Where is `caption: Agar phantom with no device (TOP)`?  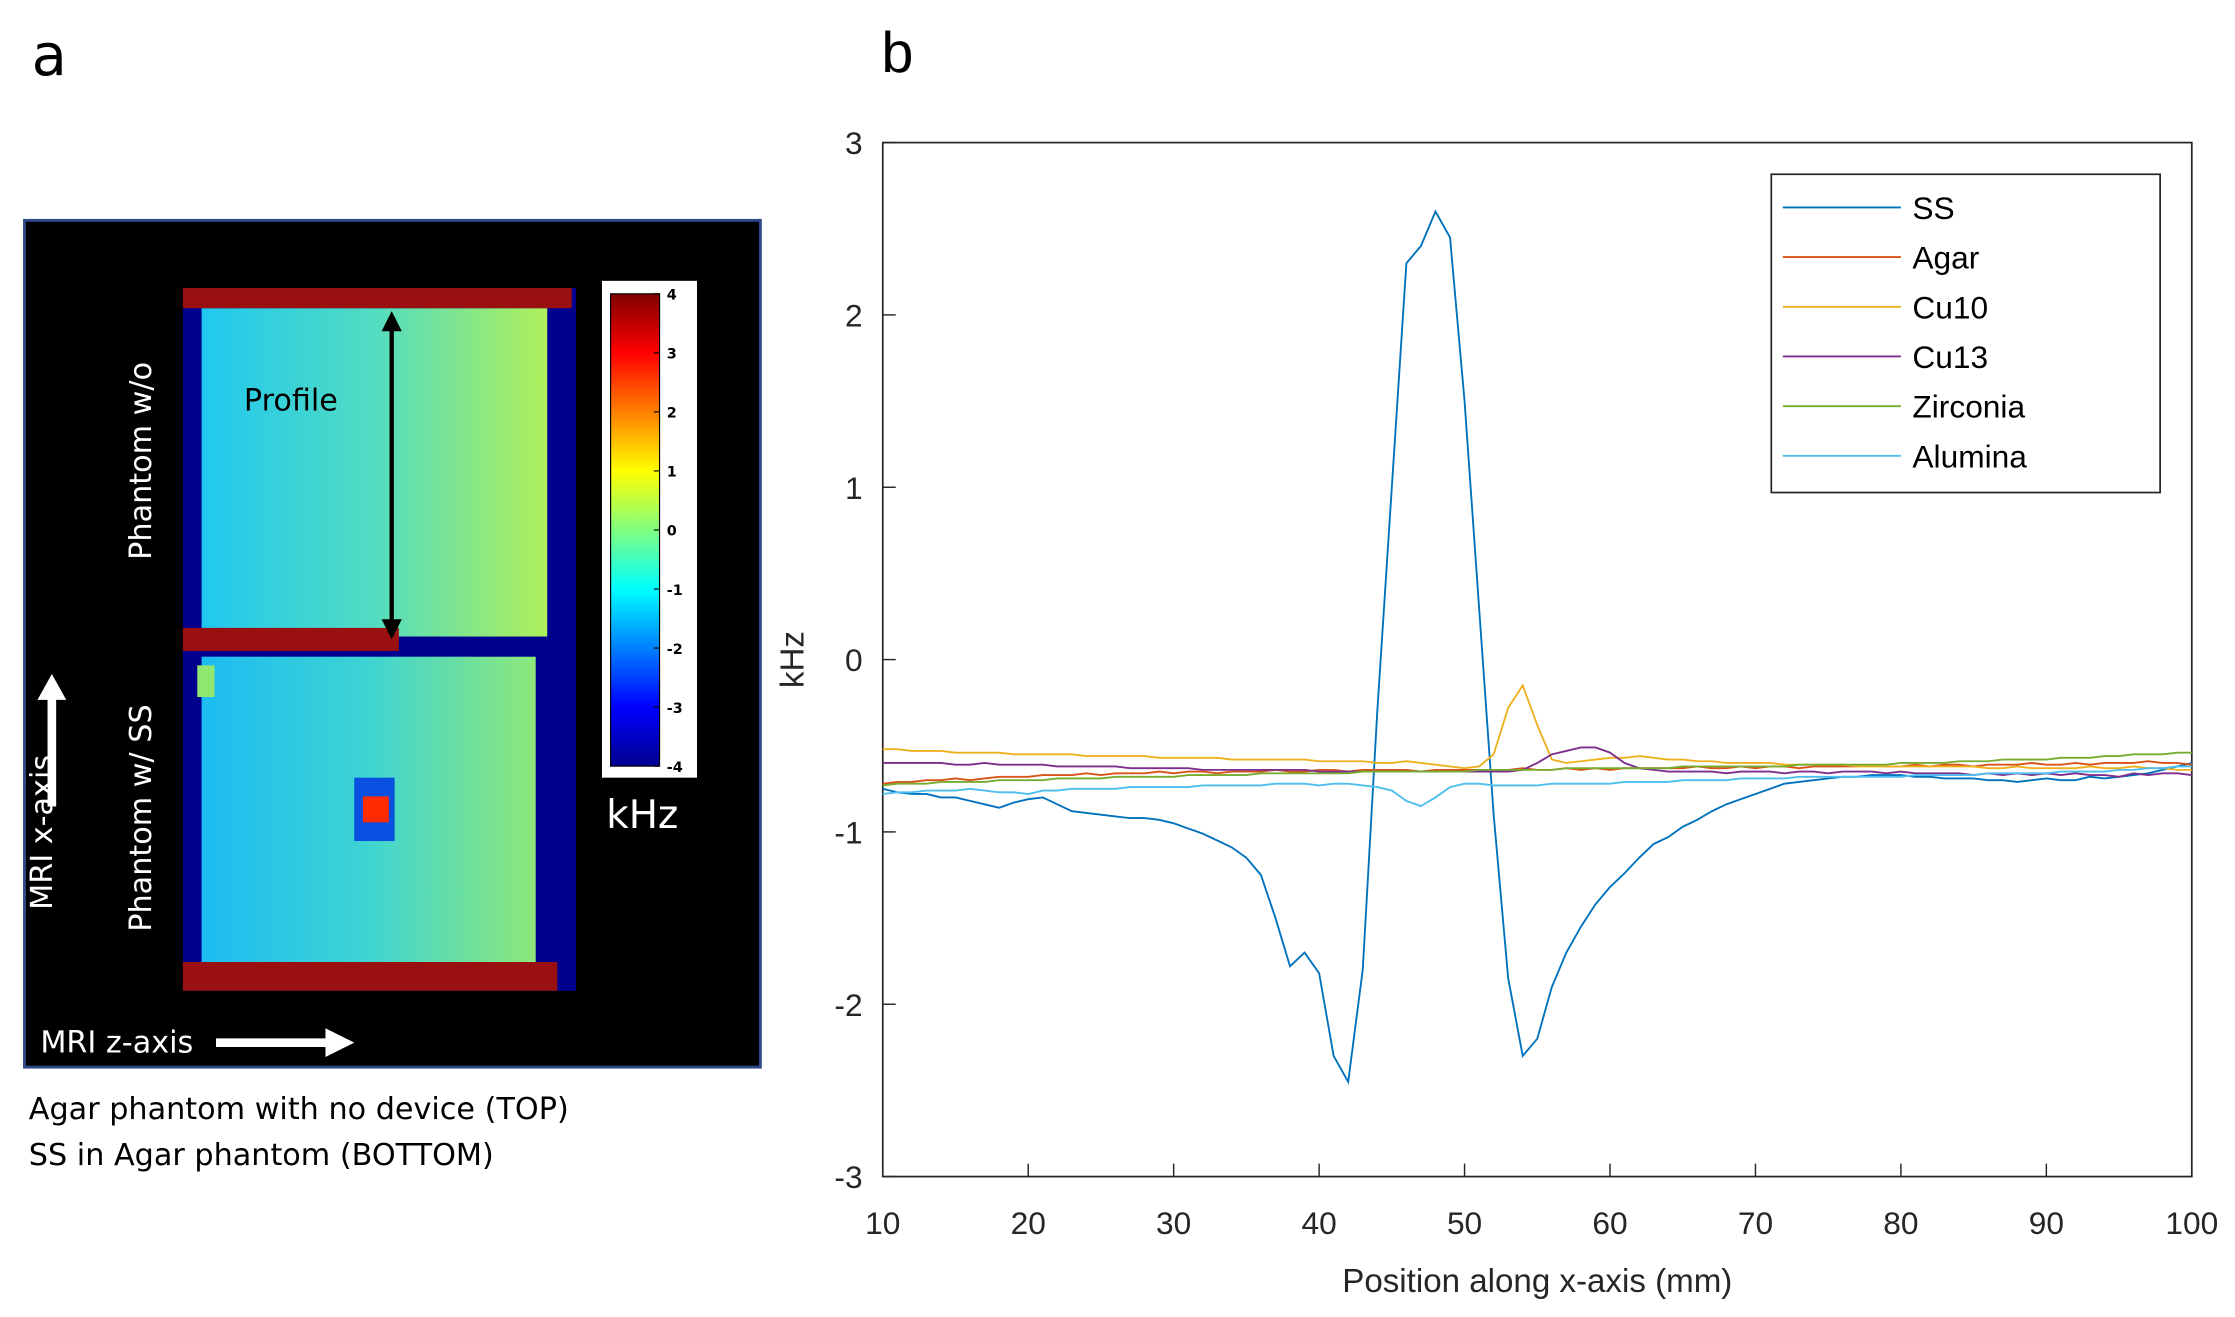 caption: Agar phantom with no device (TOP) is located at coordinates (299, 1109).